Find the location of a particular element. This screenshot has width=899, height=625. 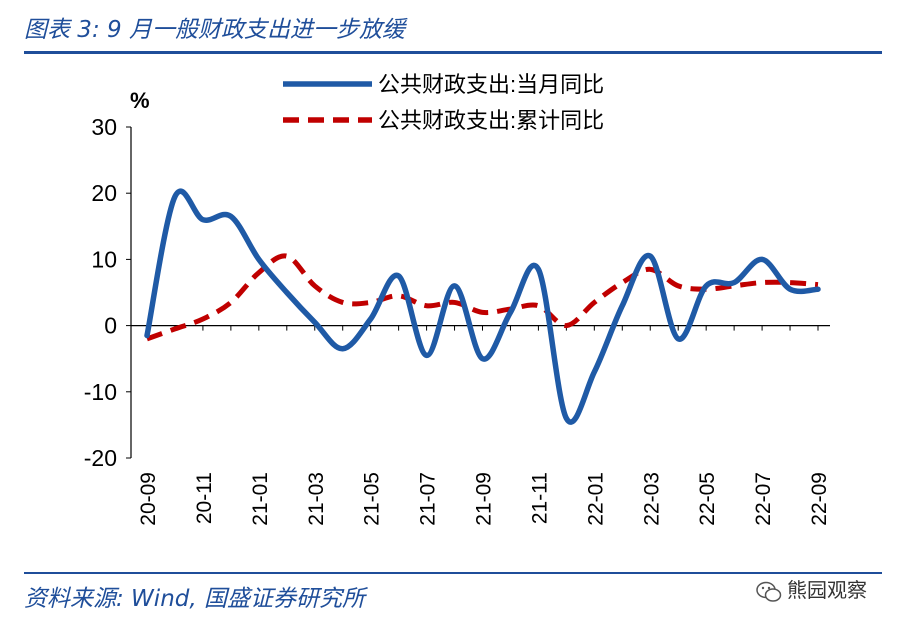

x-tick-label: 21-01 is located at coordinates (260, 499).